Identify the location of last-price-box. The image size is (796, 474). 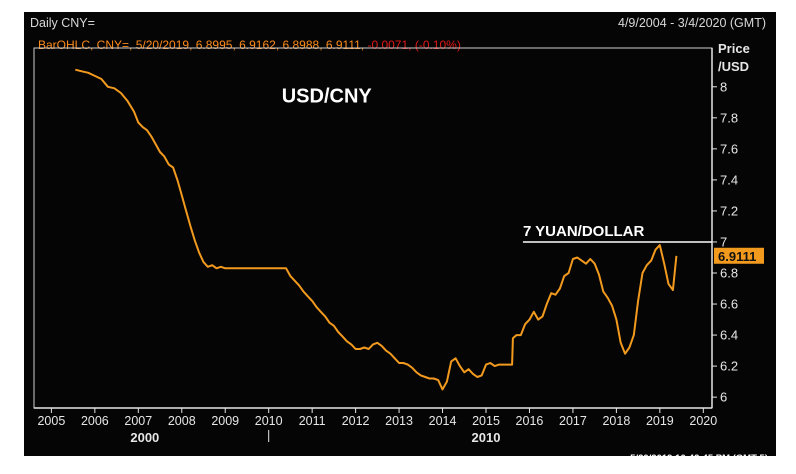
(739, 255).